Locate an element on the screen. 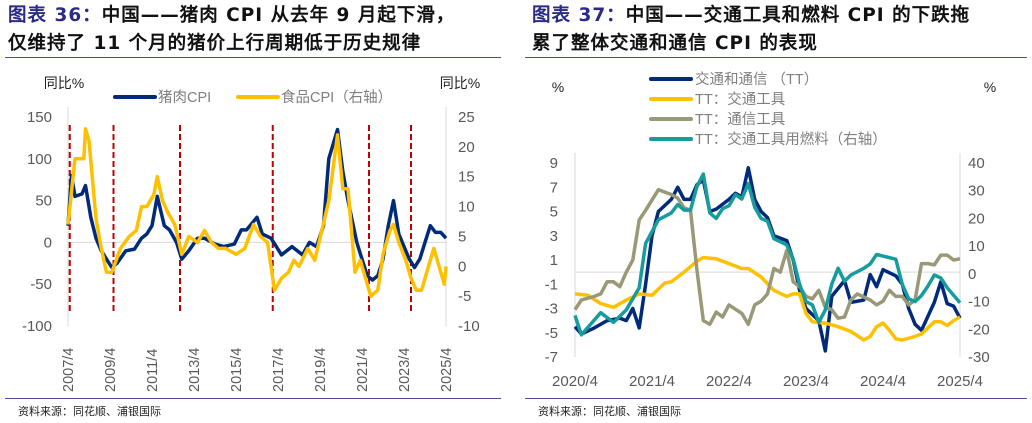 This screenshot has width=1032, height=423. left-chart-title: 图表 36：中国——猪肉 CPI 从去年 9 月起下滑， is located at coordinates (231, 16).